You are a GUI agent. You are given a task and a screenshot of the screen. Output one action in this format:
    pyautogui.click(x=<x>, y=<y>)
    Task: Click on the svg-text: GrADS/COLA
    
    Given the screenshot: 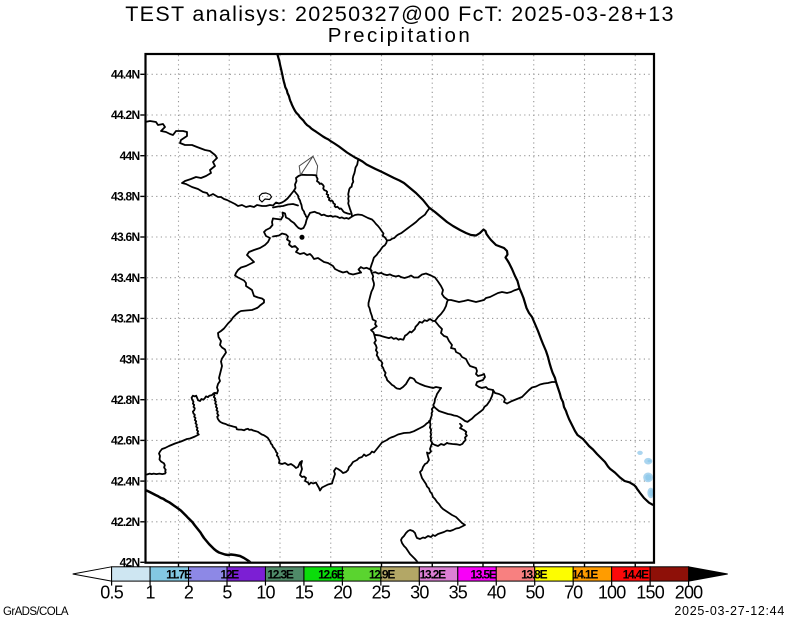 What is the action you would take?
    pyautogui.click(x=36, y=612)
    